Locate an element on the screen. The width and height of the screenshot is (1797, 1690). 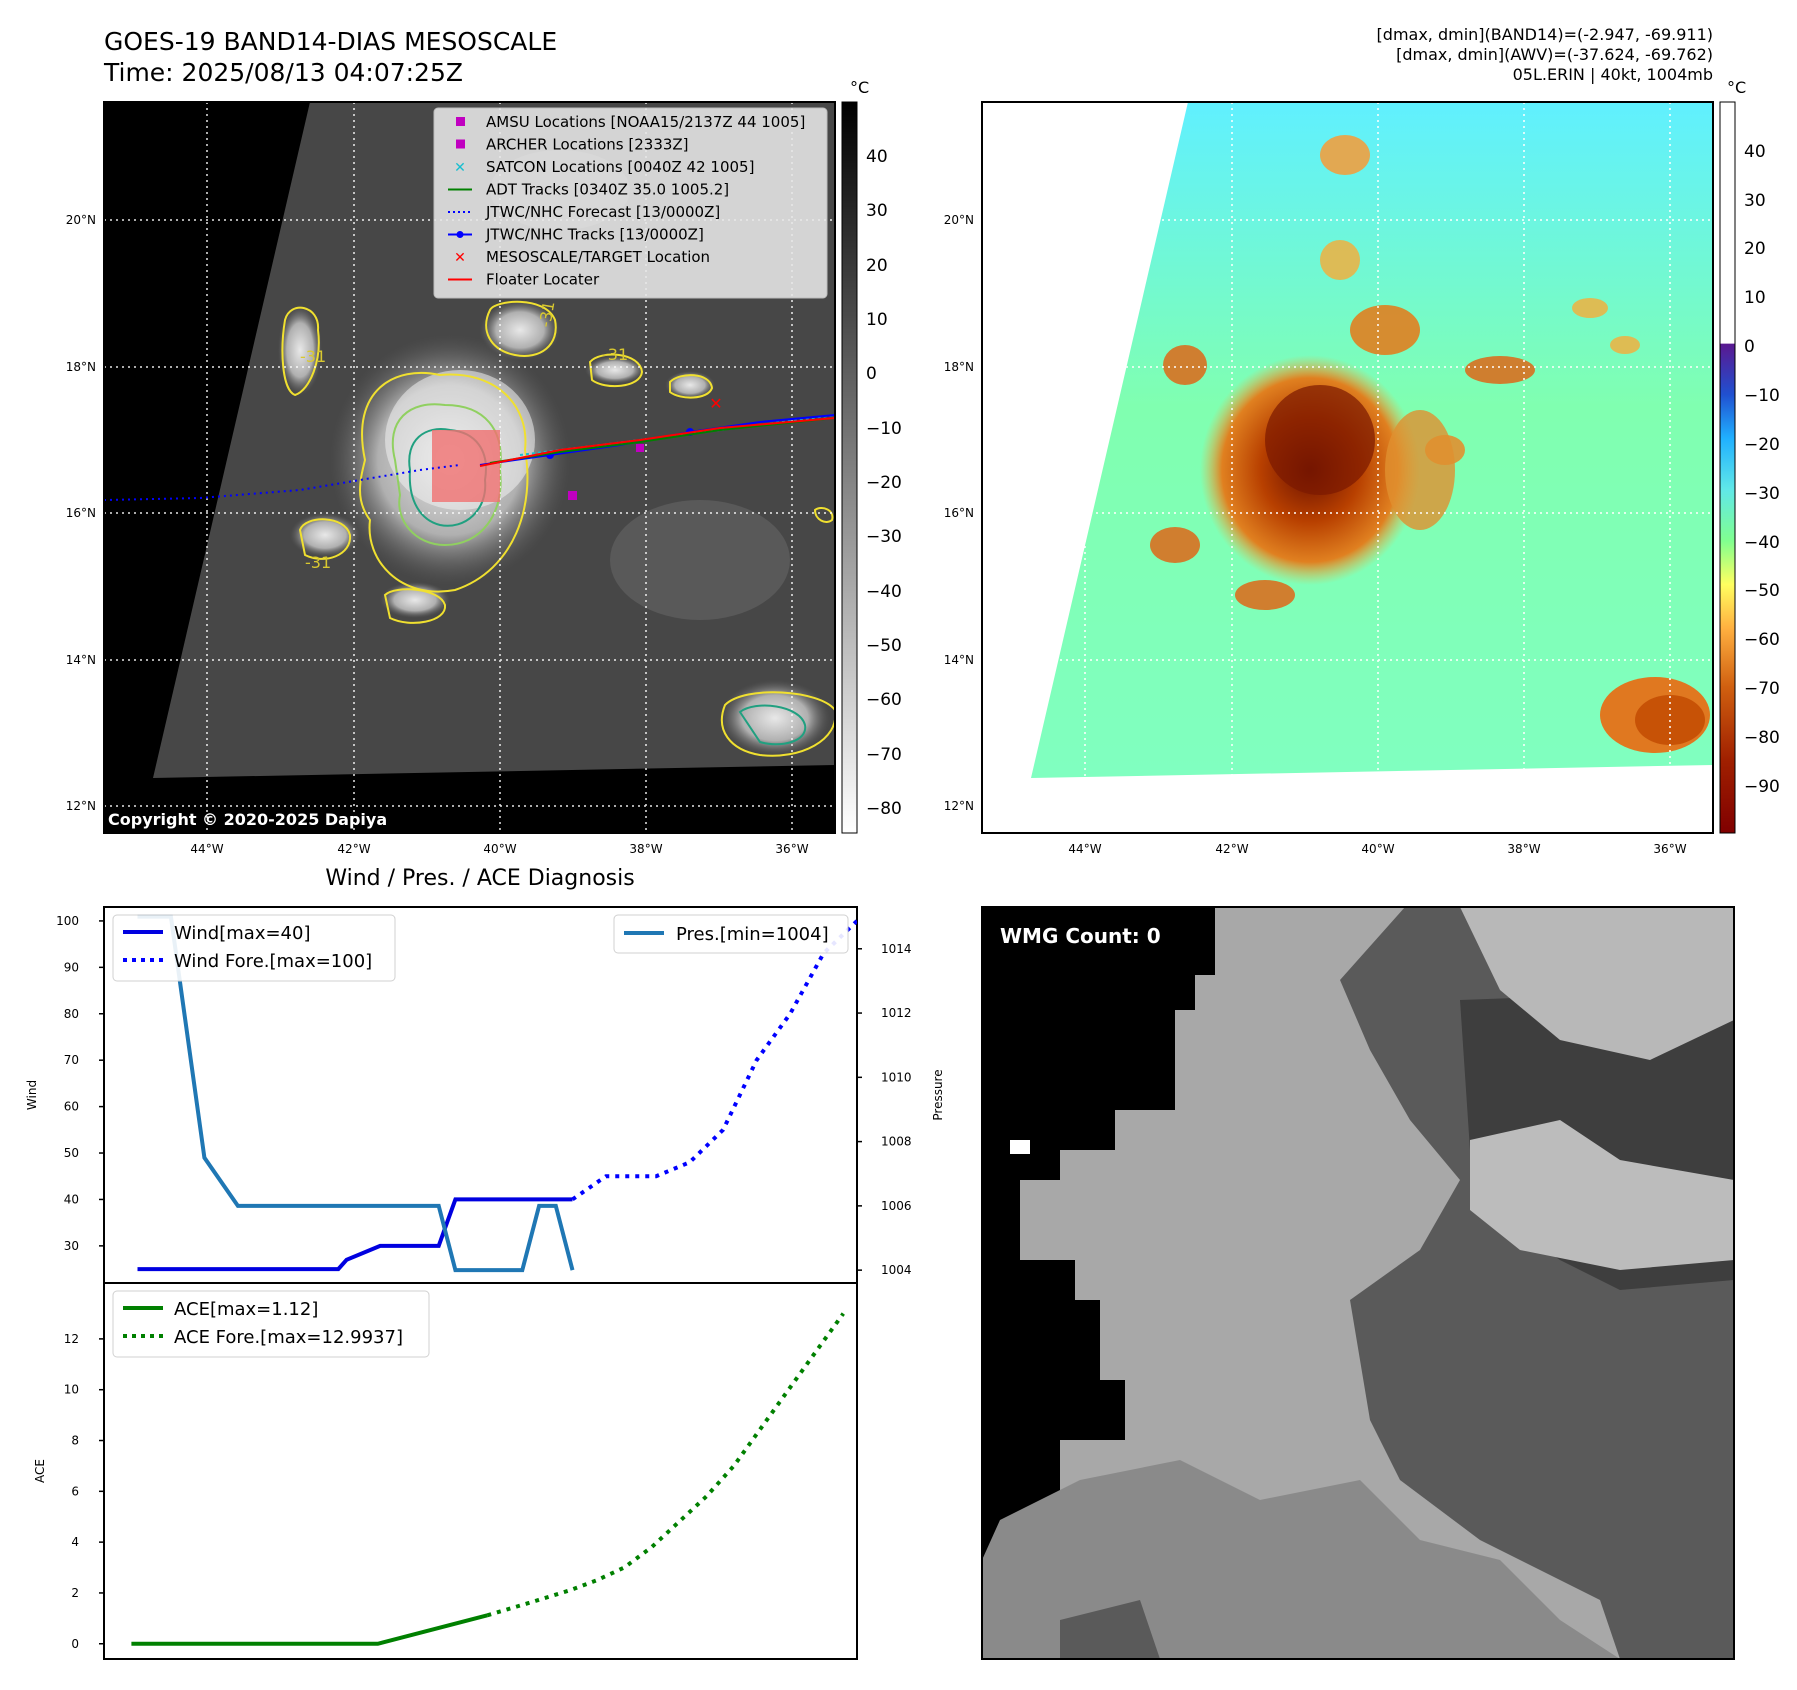
wind-tick-label: 70 is located at coordinates (71, 1060).